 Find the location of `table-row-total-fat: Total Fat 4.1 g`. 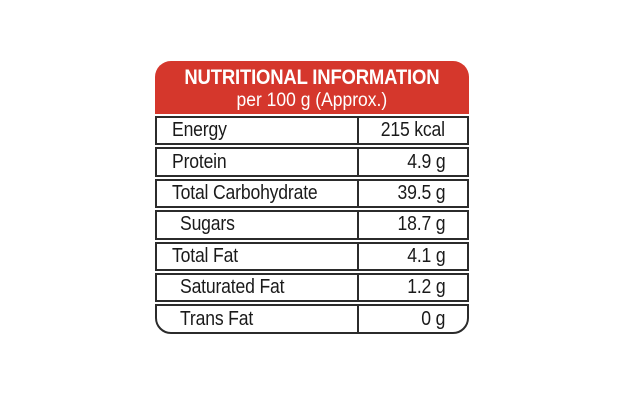

table-row-total-fat: Total Fat 4.1 g is located at coordinates (312, 256).